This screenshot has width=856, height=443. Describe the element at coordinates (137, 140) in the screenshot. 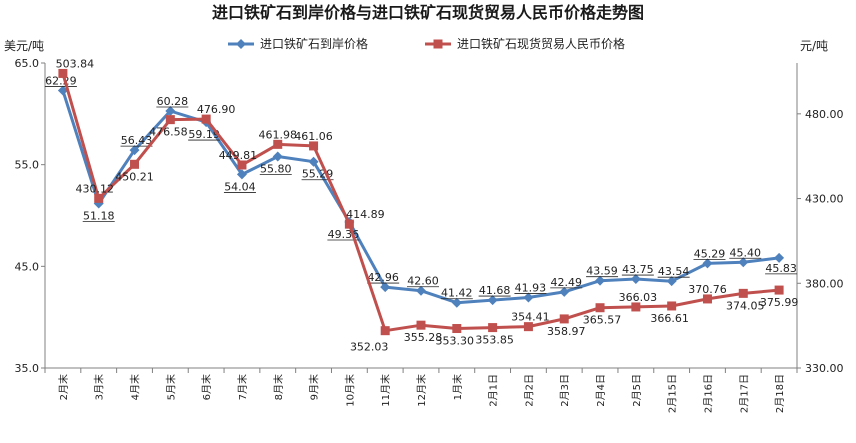

I see `data-label-usd: 56.43` at that location.